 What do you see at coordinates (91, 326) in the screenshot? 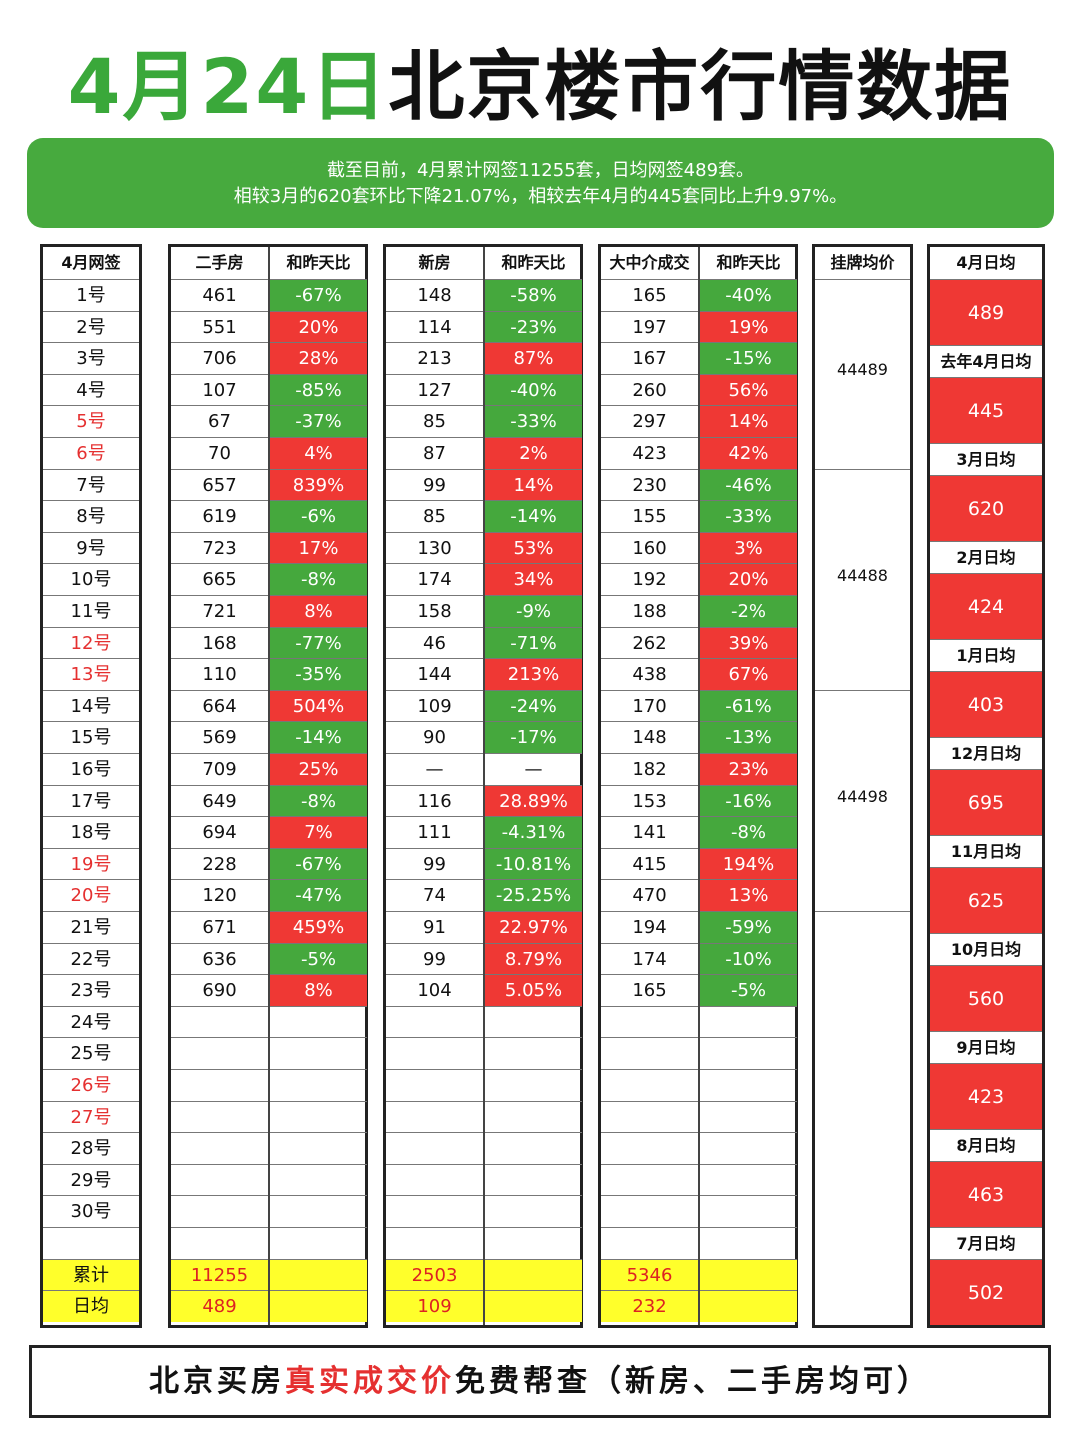
I see `date-cell: 2号` at bounding box center [91, 326].